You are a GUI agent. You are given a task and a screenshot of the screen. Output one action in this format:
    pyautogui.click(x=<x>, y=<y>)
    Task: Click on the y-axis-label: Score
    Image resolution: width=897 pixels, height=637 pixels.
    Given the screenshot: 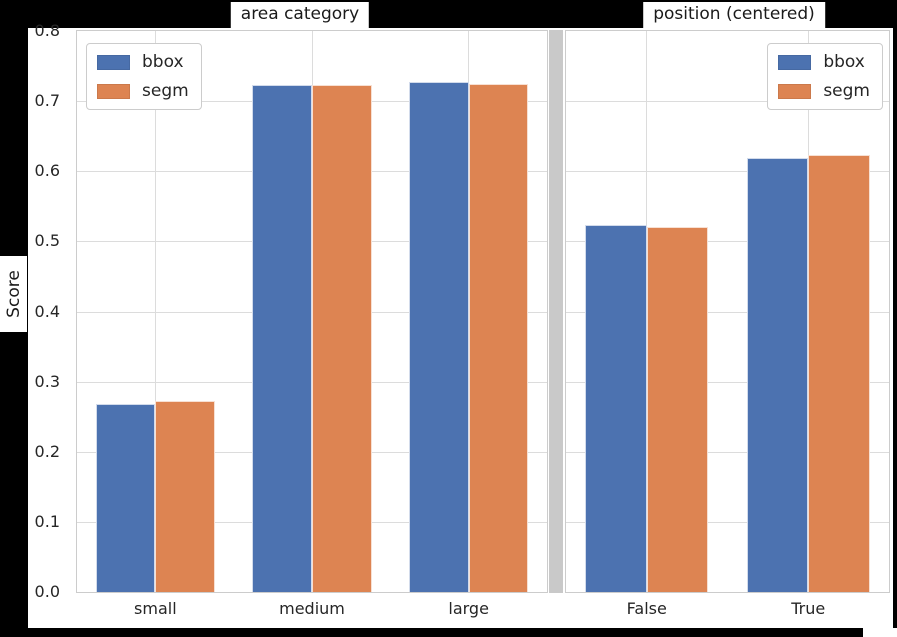 What is the action you would take?
    pyautogui.click(x=13, y=294)
    